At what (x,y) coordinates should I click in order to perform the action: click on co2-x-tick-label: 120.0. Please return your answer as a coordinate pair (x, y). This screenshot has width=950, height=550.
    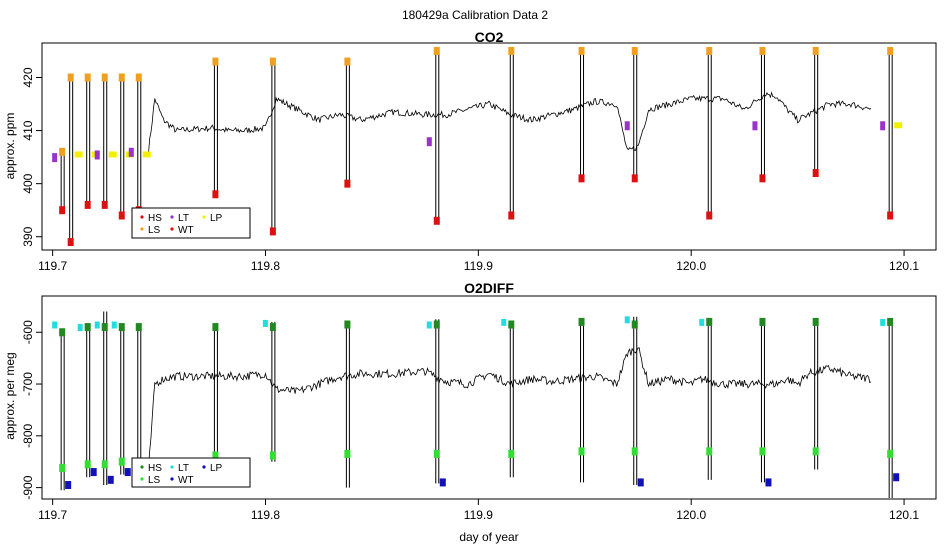
    Looking at the image, I should click on (691, 266).